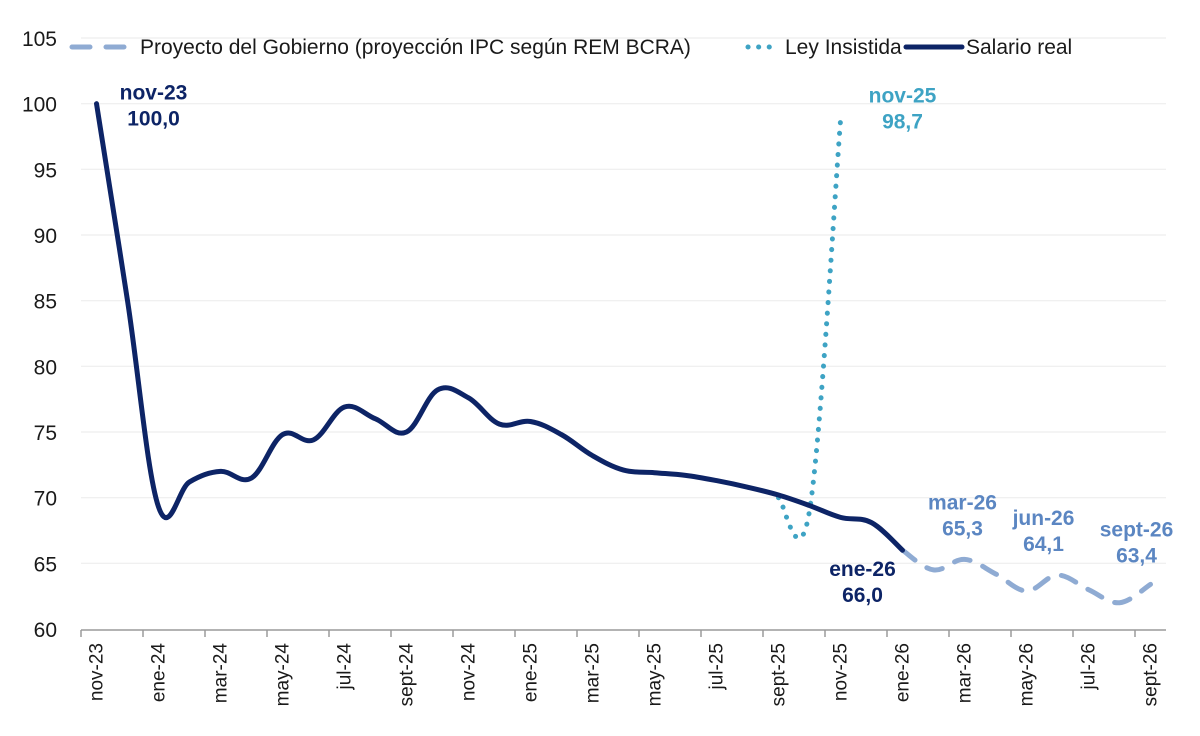  What do you see at coordinates (1026, 576) in the screenshot?
I see `series-line-dashed` at bounding box center [1026, 576].